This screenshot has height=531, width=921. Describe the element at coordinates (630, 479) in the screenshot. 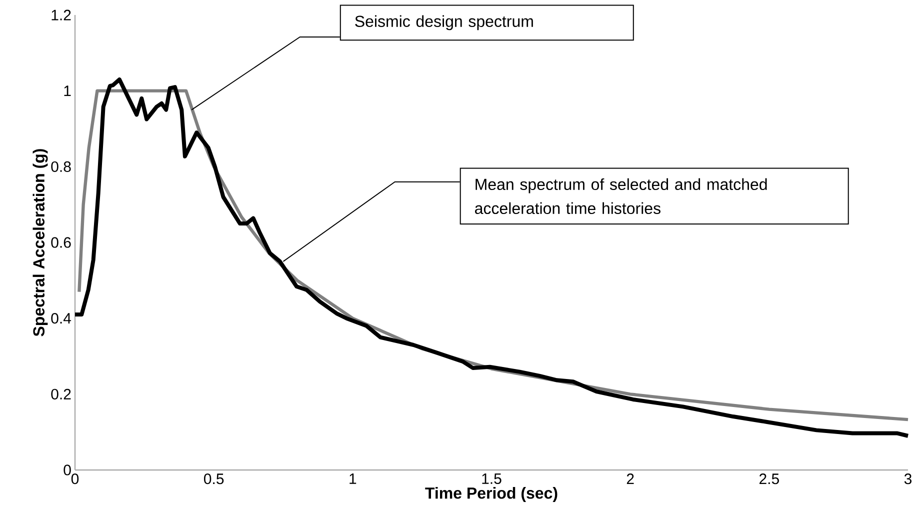

I see `x-tick-label: 2` at that location.